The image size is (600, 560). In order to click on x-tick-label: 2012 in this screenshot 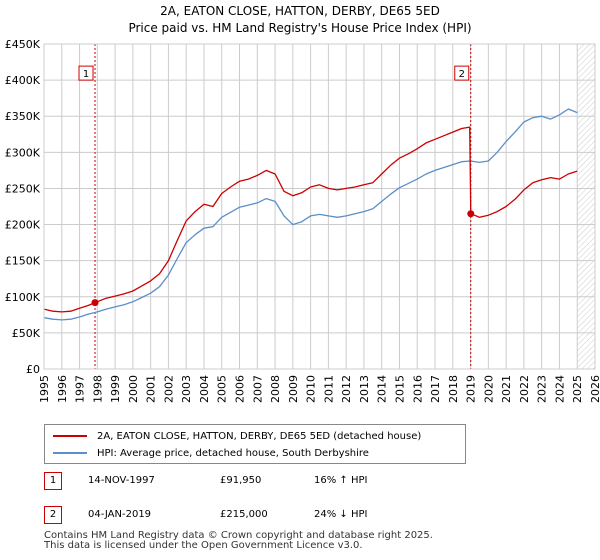, I will do `click(346, 389)`.